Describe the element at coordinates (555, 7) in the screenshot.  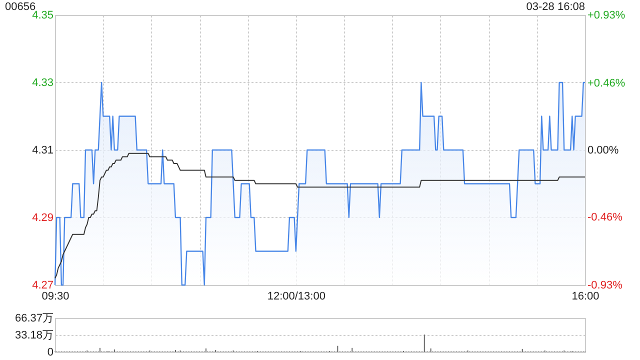
I see `chart-subtitle: 03-28 16:08` at that location.